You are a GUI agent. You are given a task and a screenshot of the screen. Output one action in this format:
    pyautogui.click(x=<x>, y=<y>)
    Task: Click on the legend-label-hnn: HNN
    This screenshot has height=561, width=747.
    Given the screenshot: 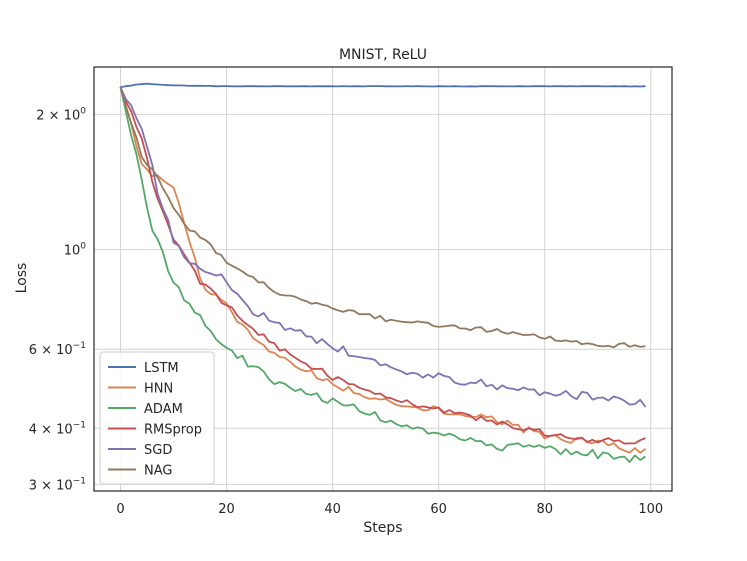 What is the action you would take?
    pyautogui.click(x=158, y=389)
    